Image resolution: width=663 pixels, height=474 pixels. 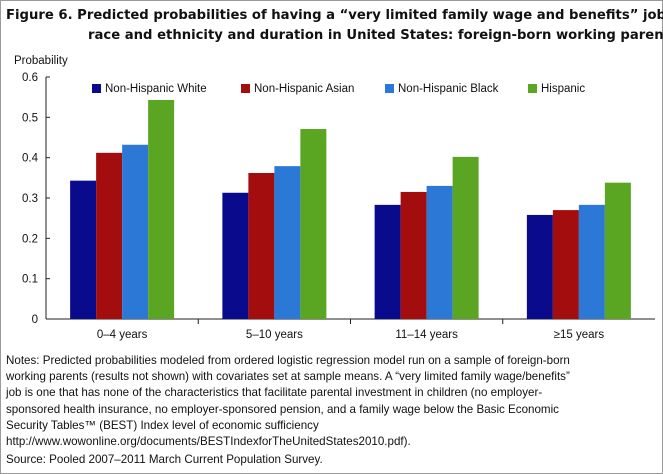 I want to click on y-tick-label: 0.4, so click(x=30, y=159).